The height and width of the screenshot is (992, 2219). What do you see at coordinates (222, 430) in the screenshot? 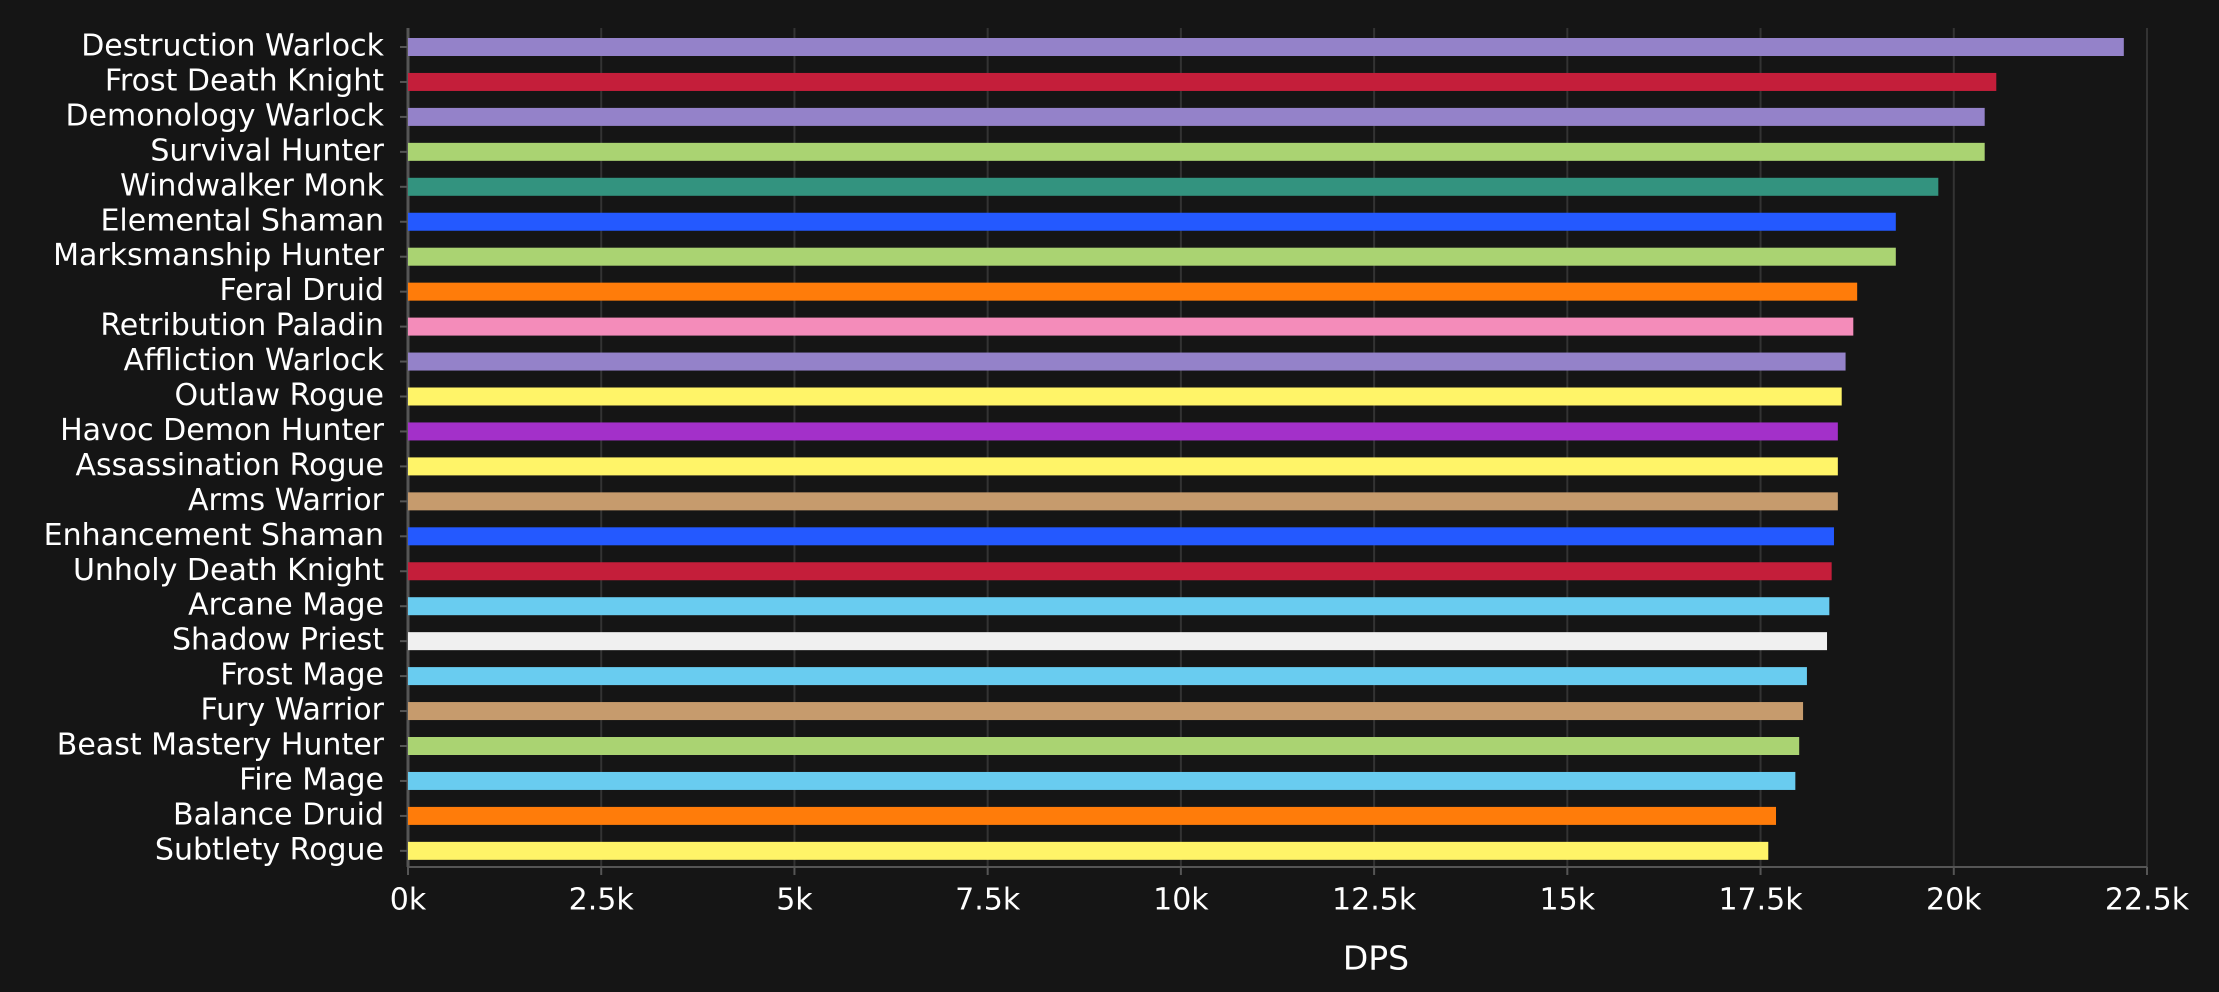
I see `y-tick-label: Havoc Demon Hunter` at bounding box center [222, 430].